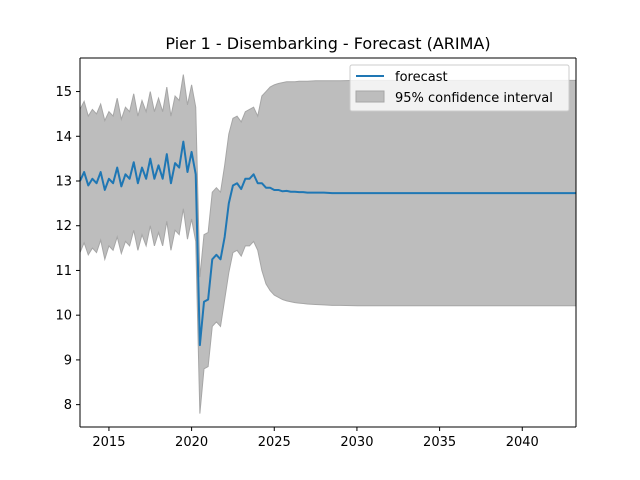  What do you see at coordinates (356, 442) in the screenshot?
I see `x-tick-label: 2030` at bounding box center [356, 442].